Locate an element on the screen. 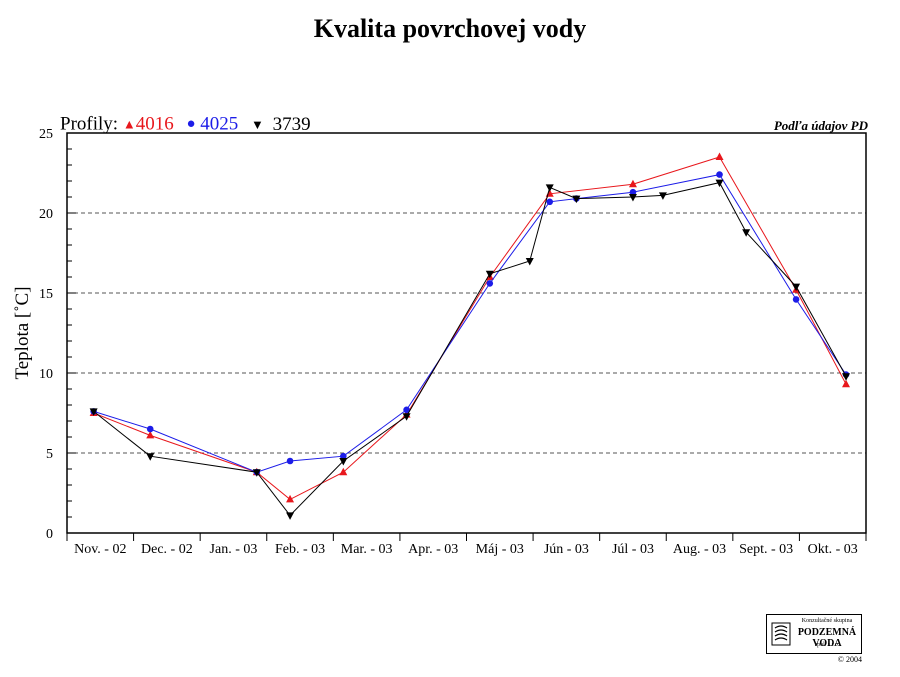 This screenshot has width=900, height=677. legend-label-4025: 4025 is located at coordinates (219, 124).